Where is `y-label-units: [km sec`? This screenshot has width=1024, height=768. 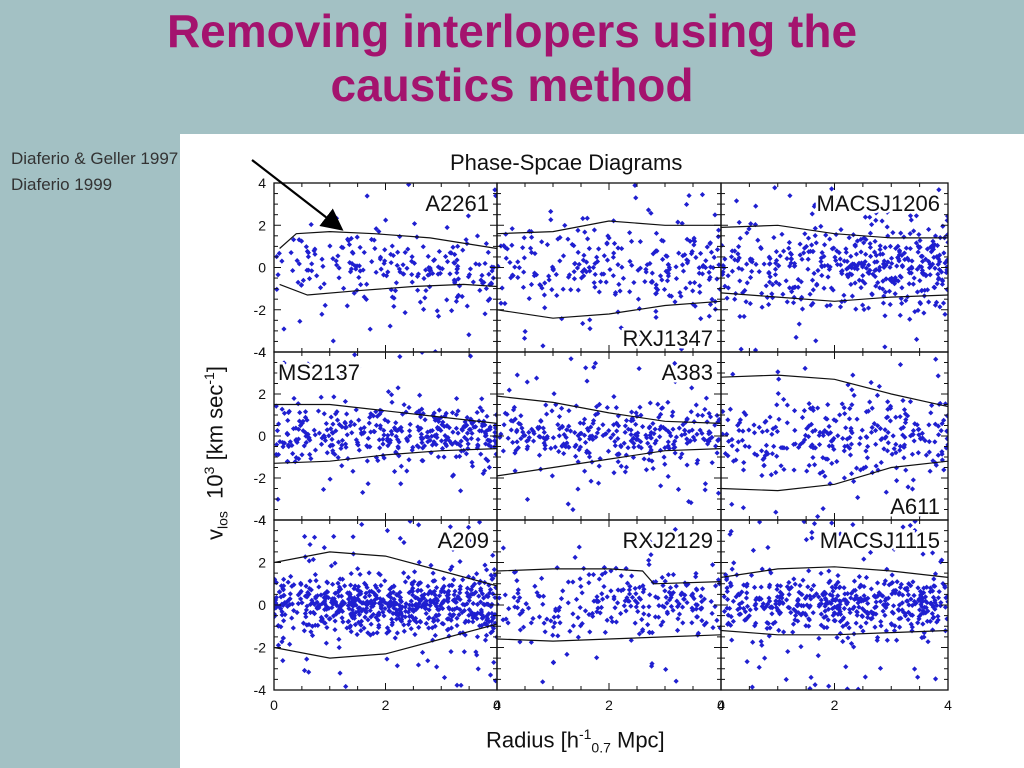
y-label-units: [km sec is located at coordinates (215, 422).